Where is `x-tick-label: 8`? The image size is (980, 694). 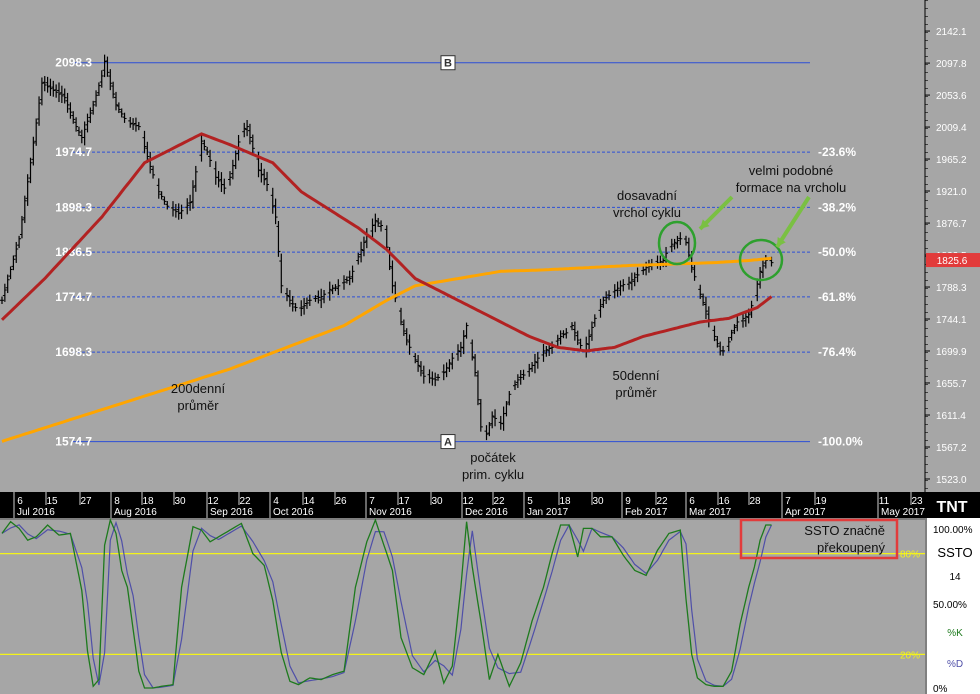
x-tick-label: 8 is located at coordinates (117, 501).